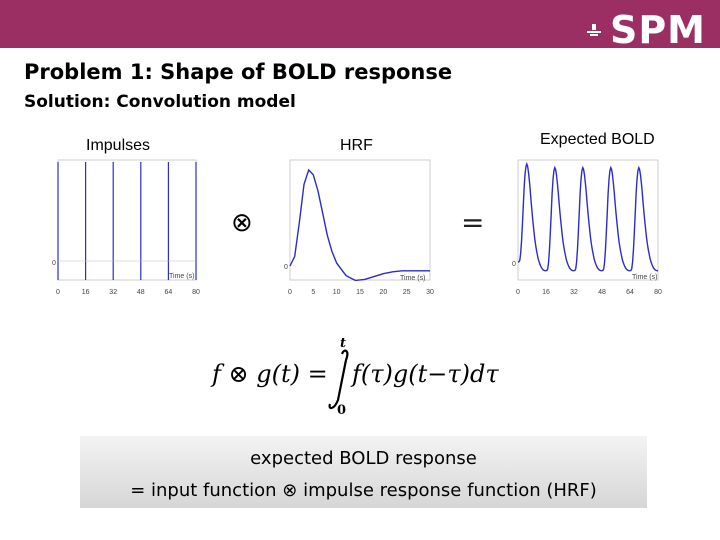 This screenshot has width=720, height=540. Describe the element at coordinates (587, 216) in the screenshot. I see `bold-curve` at that location.